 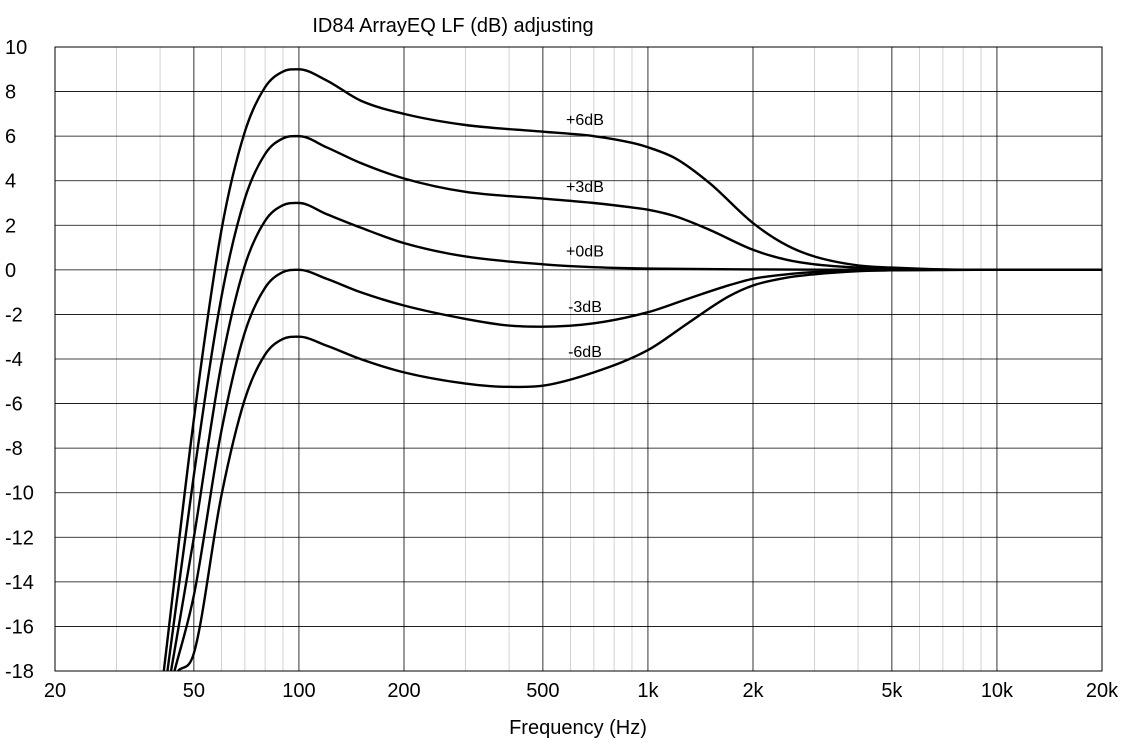 What do you see at coordinates (19, 538) in the screenshot?
I see `y-tick-label: -12` at bounding box center [19, 538].